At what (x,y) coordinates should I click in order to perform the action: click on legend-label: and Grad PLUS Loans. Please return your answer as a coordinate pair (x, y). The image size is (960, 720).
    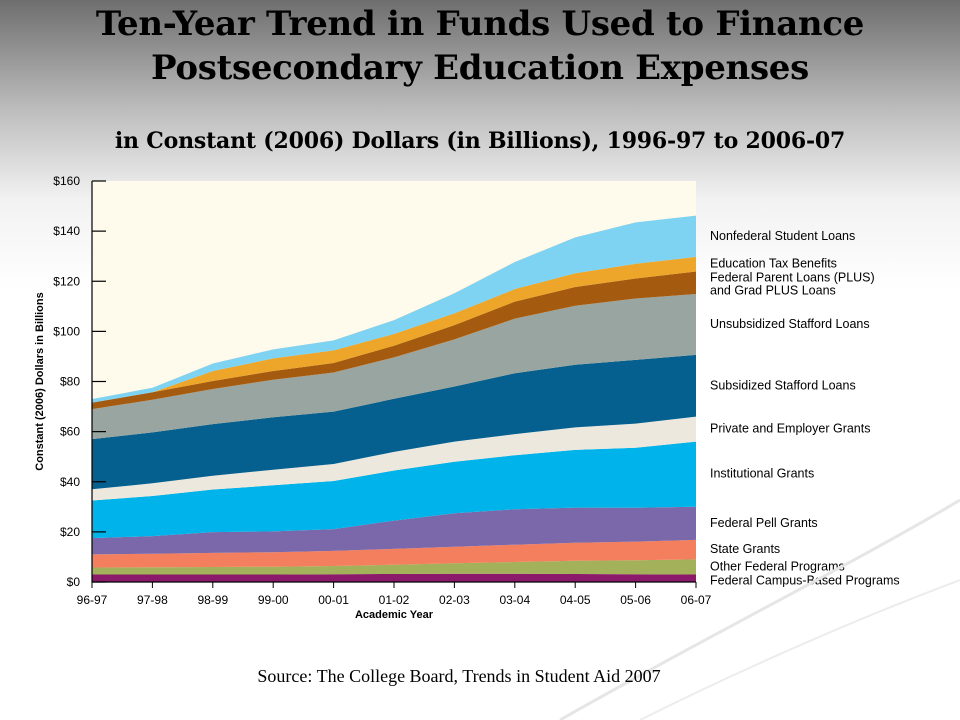
    Looking at the image, I should click on (773, 291).